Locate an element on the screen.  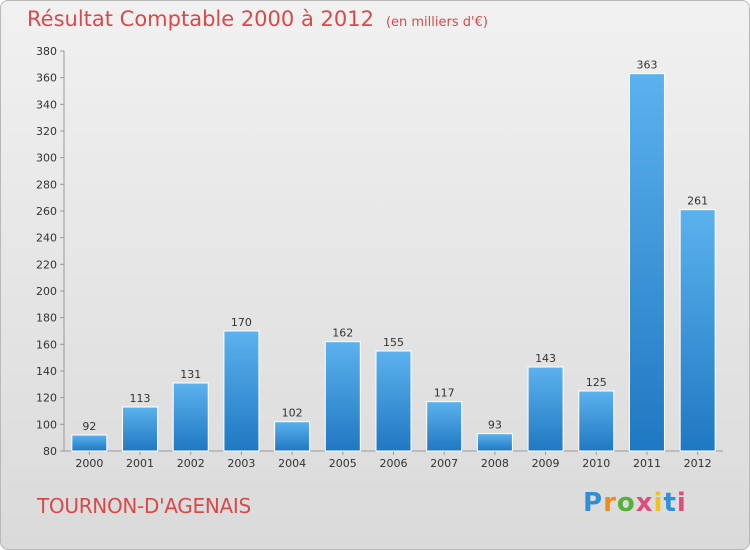
value-label-2009: 143 is located at coordinates (545, 358).